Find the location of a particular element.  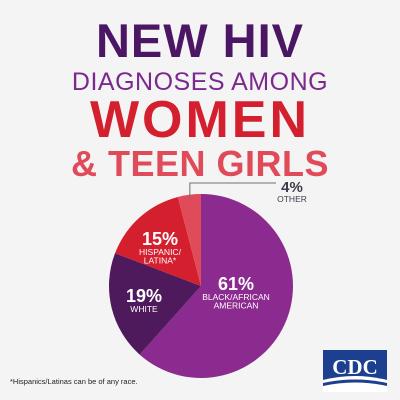

slice-category-label-0: AMERICAN is located at coordinates (236, 306).